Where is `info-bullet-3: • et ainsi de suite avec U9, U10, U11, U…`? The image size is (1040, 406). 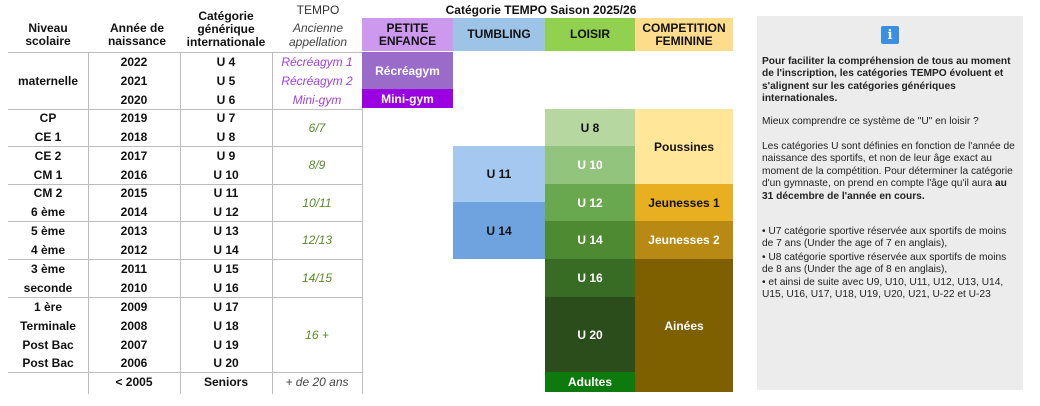
info-bullet-3: • et ainsi de suite avec U9, U10, U11, U… is located at coordinates (890, 289).